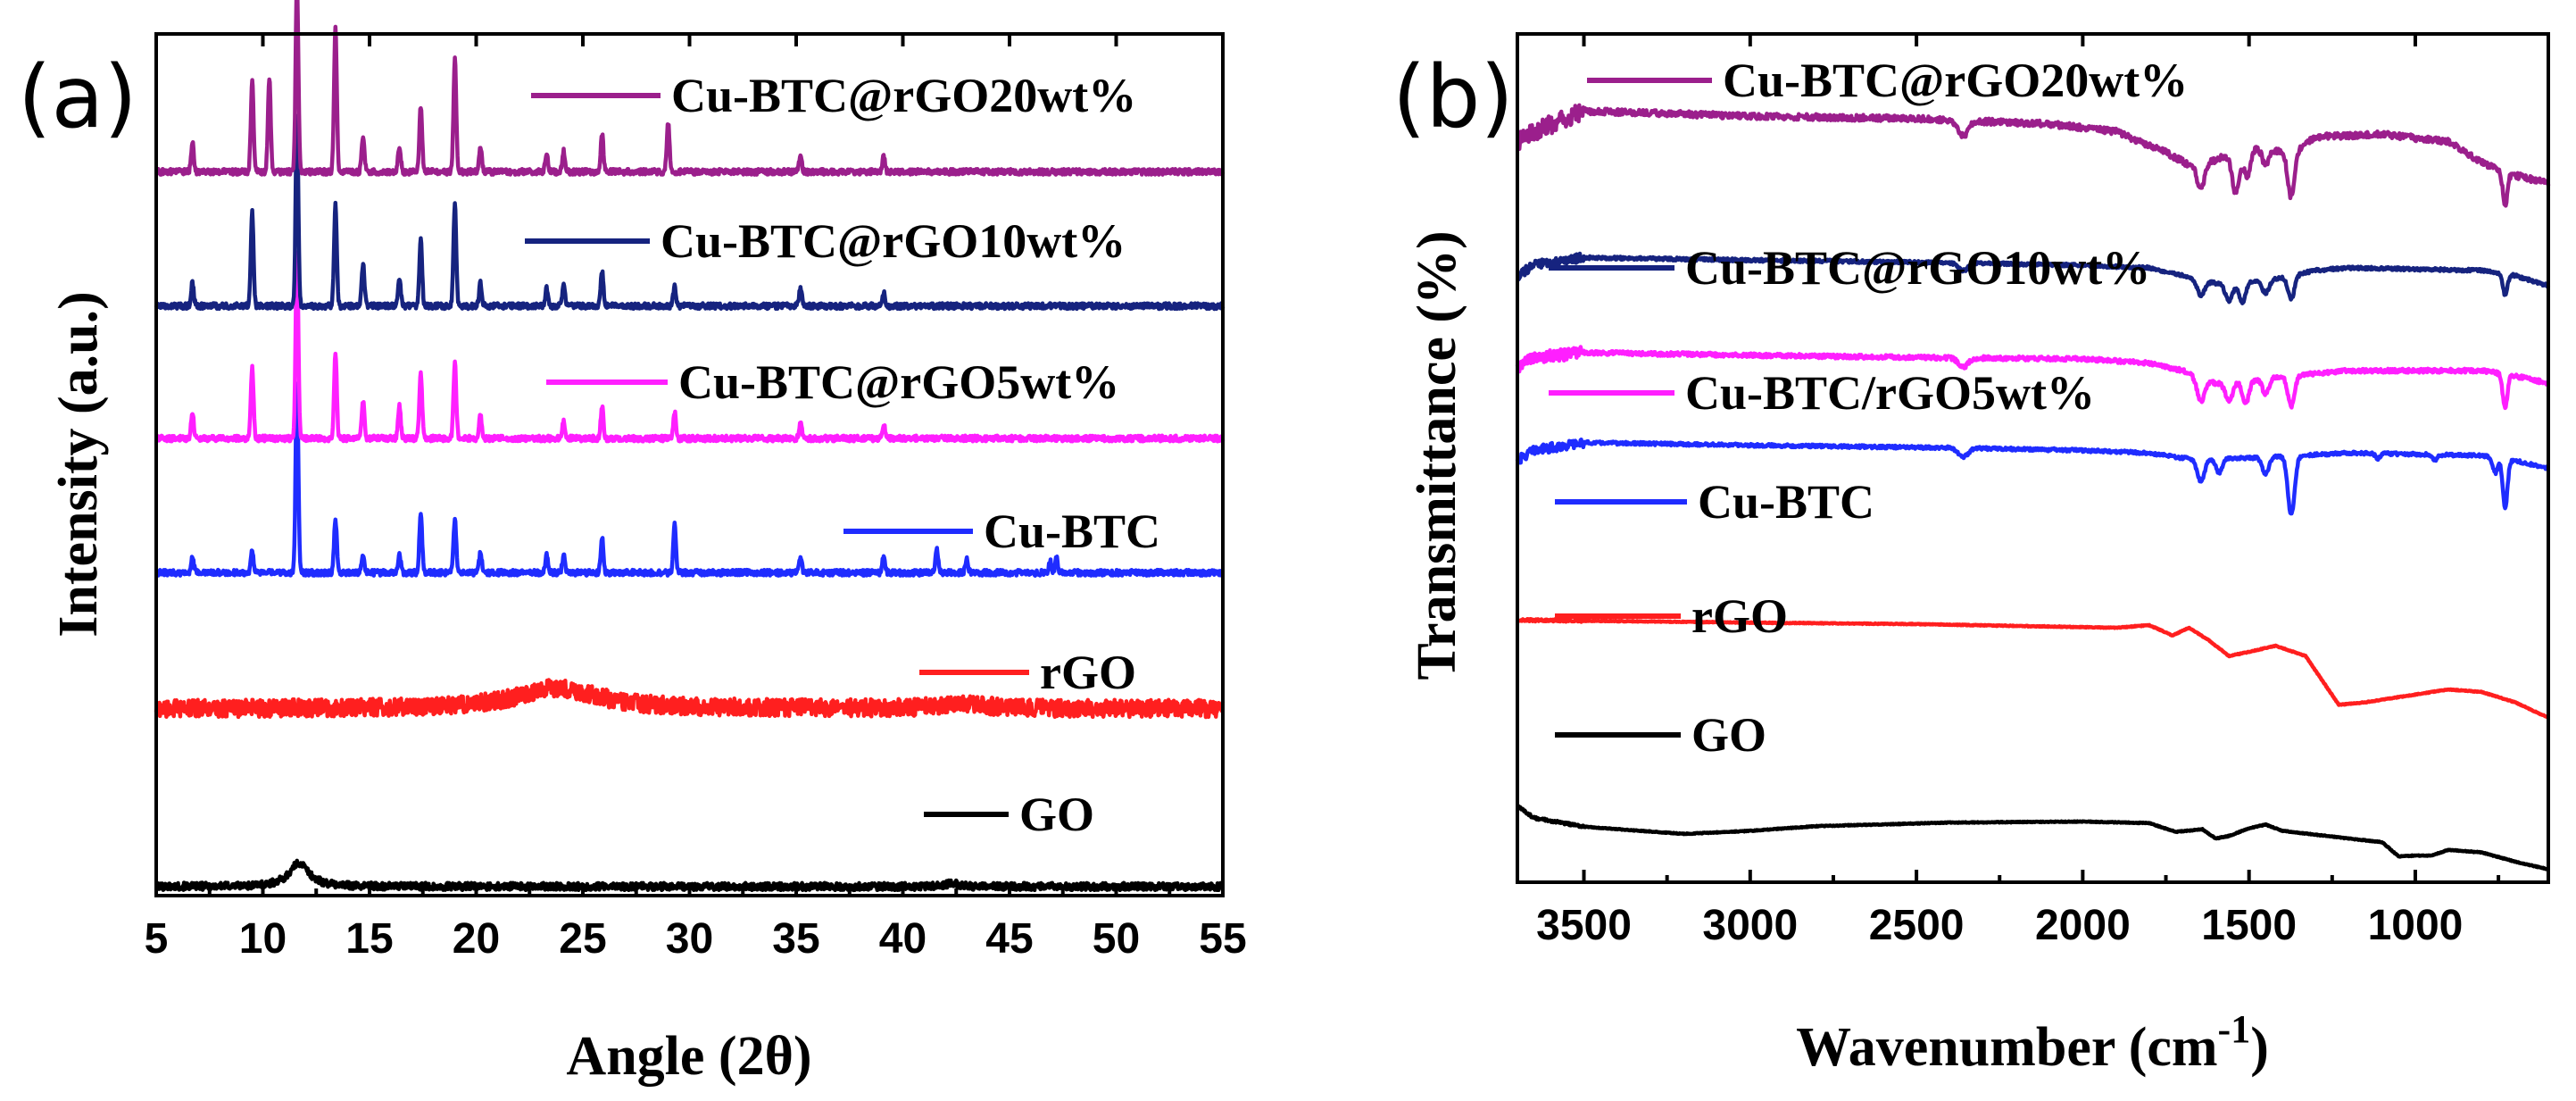 Image resolution: width=2576 pixels, height=1101 pixels. What do you see at coordinates (2249, 925) in the screenshot?
I see `xtick-label-b-1500: 1500` at bounding box center [2249, 925].